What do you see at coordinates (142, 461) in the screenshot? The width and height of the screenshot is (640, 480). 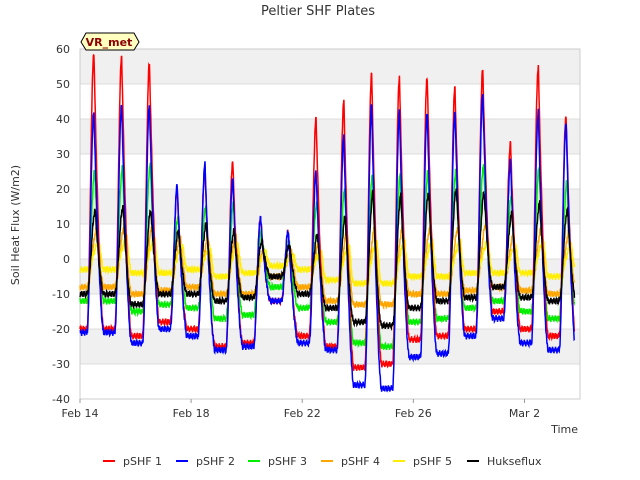 I see `legend-label: pSHF 1` at bounding box center [142, 461].